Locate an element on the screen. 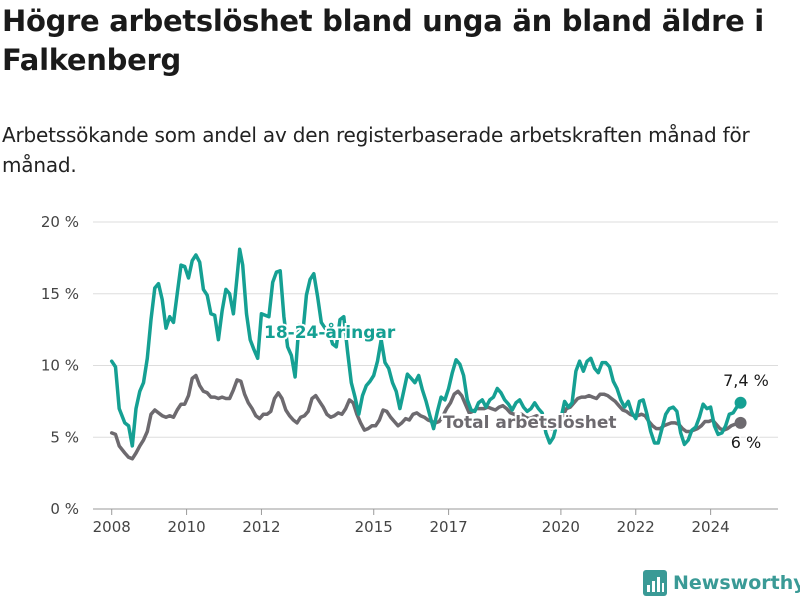  y-tick-label: 20 % is located at coordinates (60, 222).